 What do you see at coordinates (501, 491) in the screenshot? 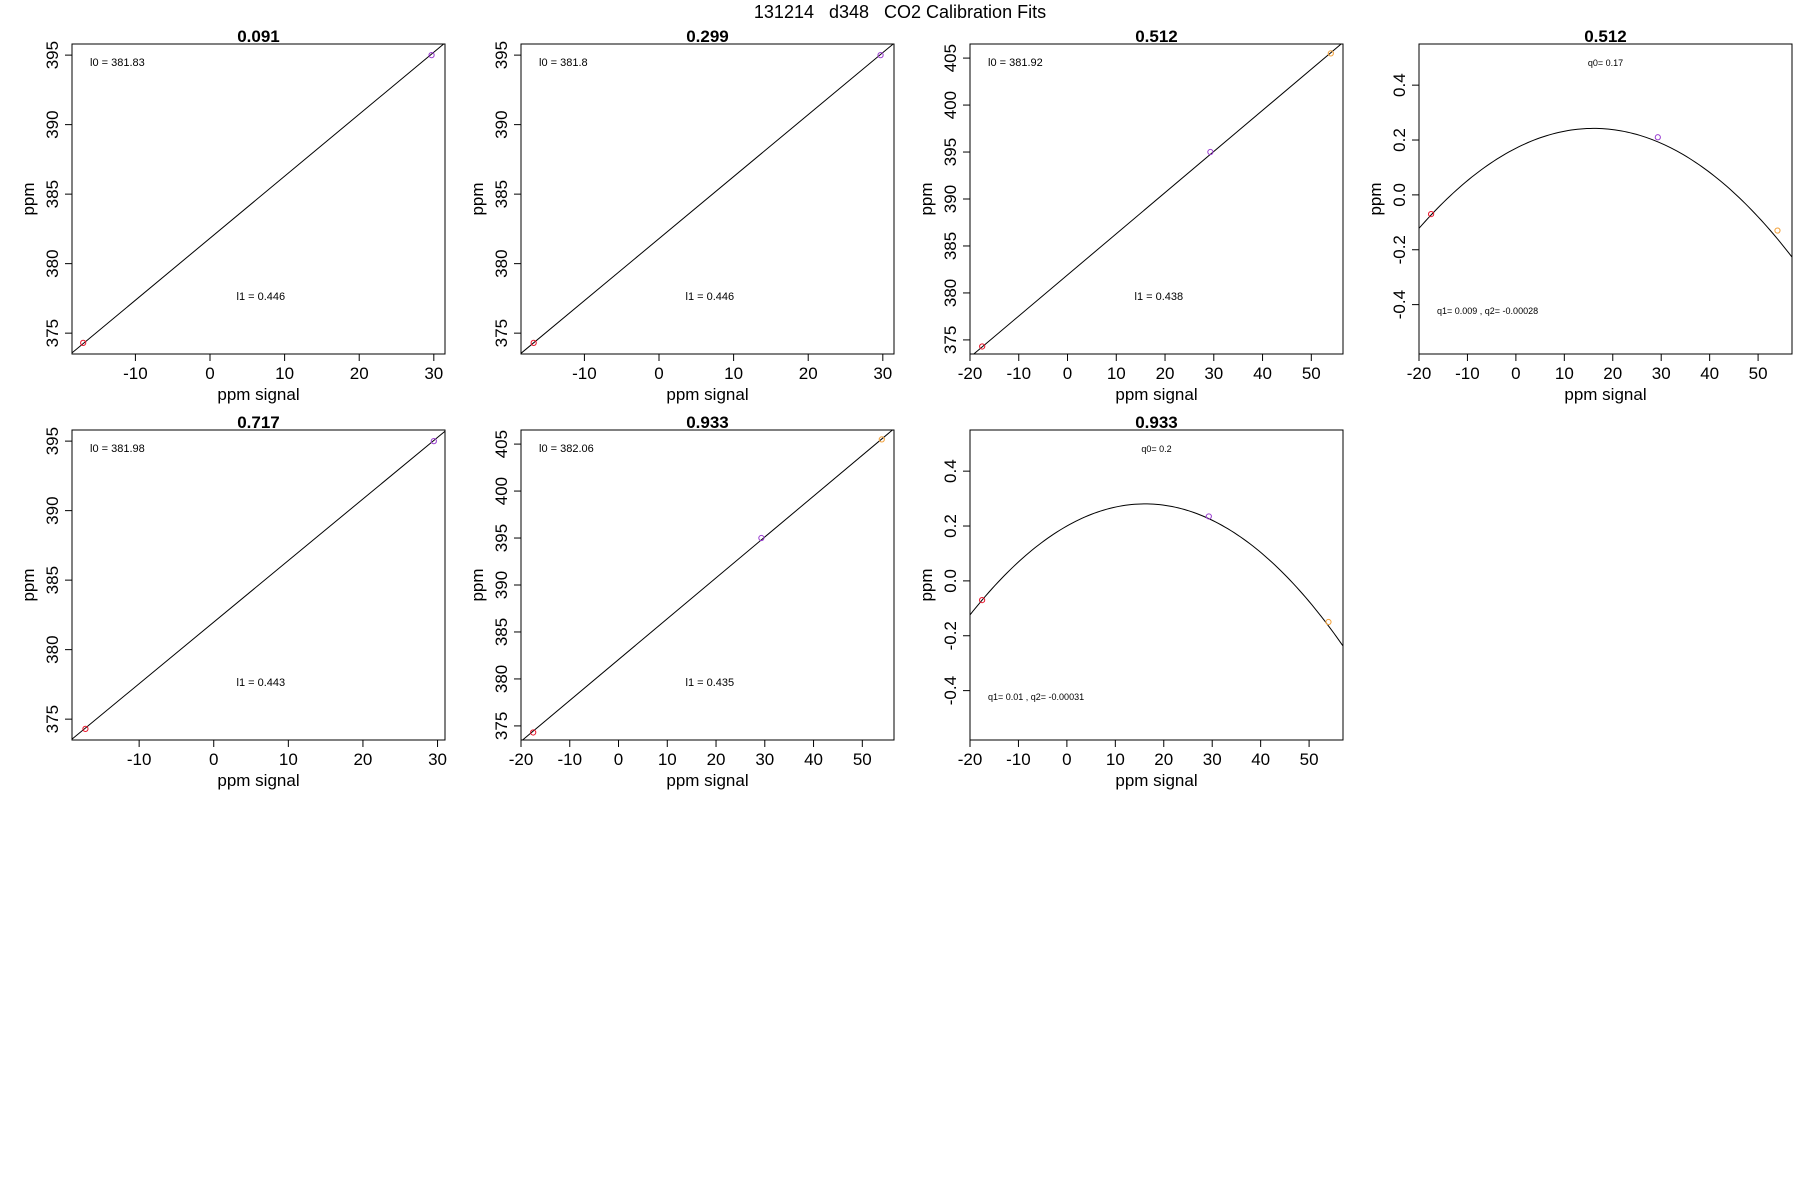
I see `y-tick-label: 400` at bounding box center [501, 491].